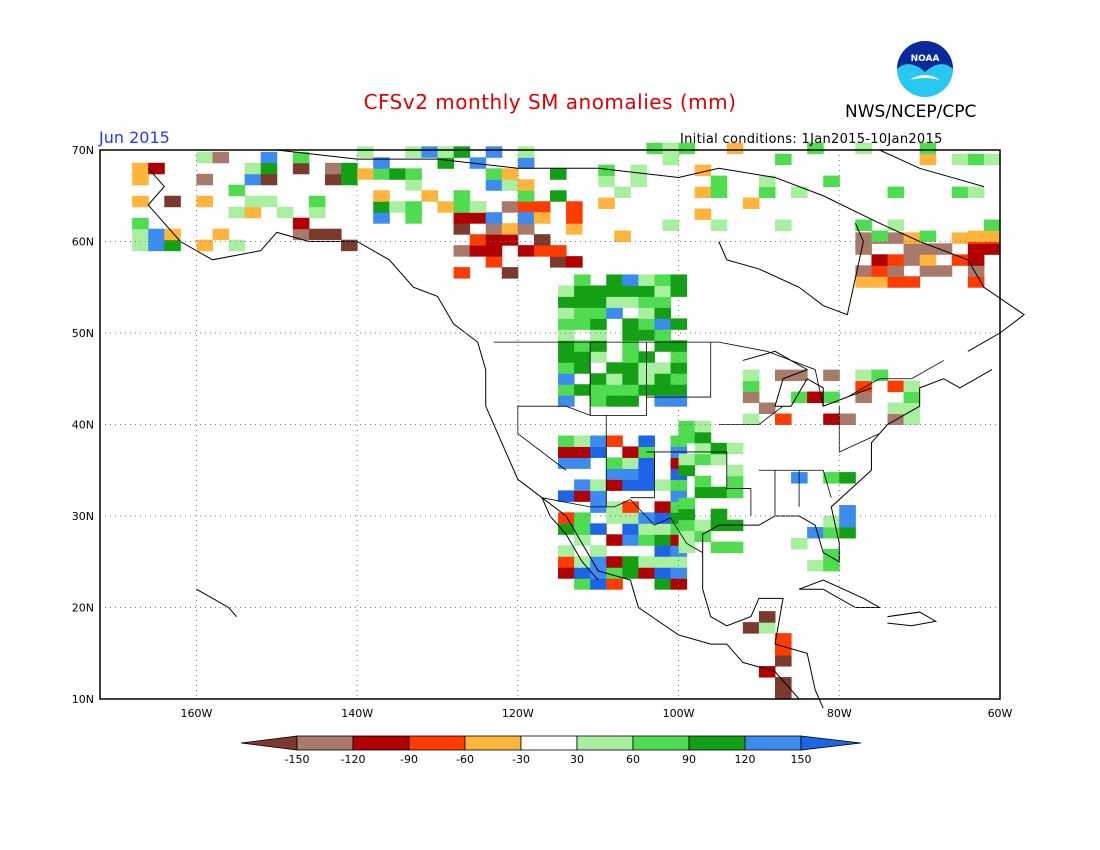 The height and width of the screenshot is (850, 1100). What do you see at coordinates (801, 759) in the screenshot?
I see `legend-level: 150` at bounding box center [801, 759].